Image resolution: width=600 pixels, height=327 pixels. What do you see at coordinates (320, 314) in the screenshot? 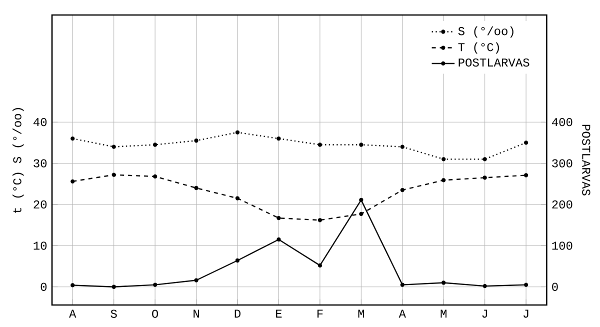
I see `x-tick-label: F` at bounding box center [320, 314].